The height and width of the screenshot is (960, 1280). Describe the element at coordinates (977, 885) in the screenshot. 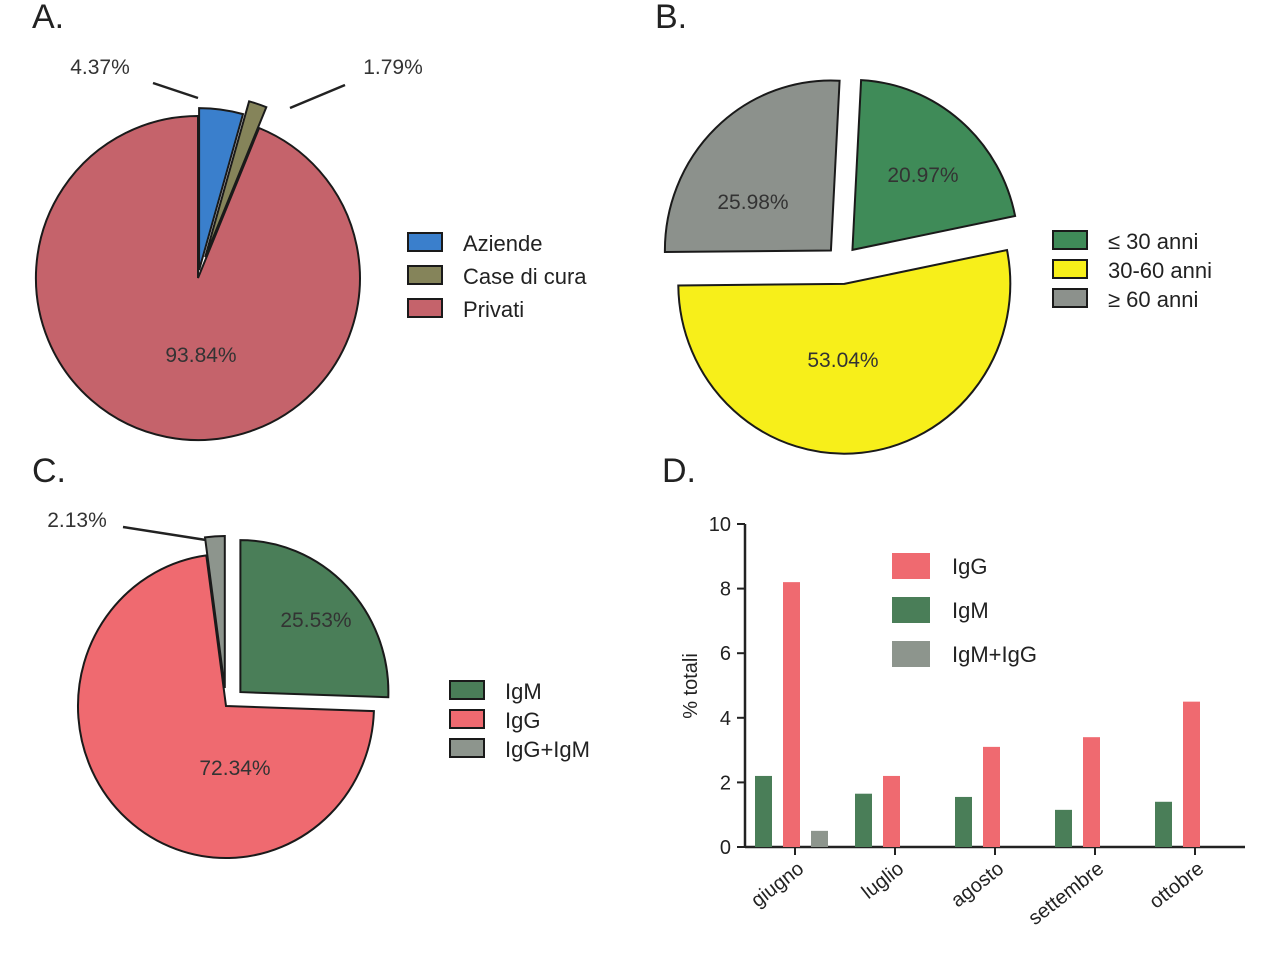

I see `x-tick-label: agosto` at that location.